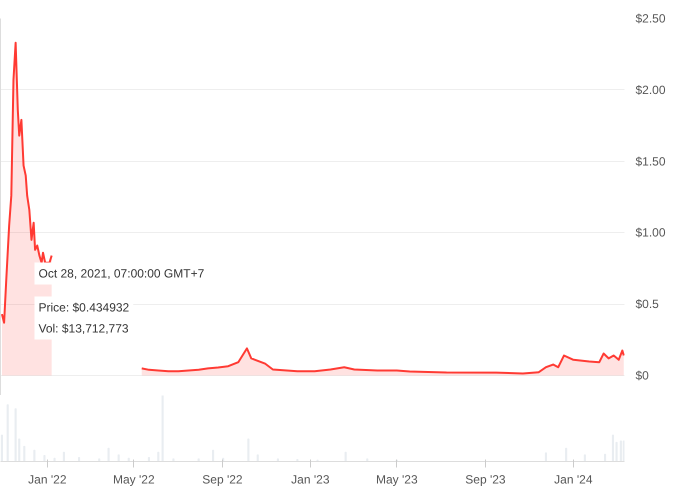 Image resolution: width=676 pixels, height=489 pixels. Describe the element at coordinates (222, 479) in the screenshot. I see `x-tick-label: Sep '22` at that location.